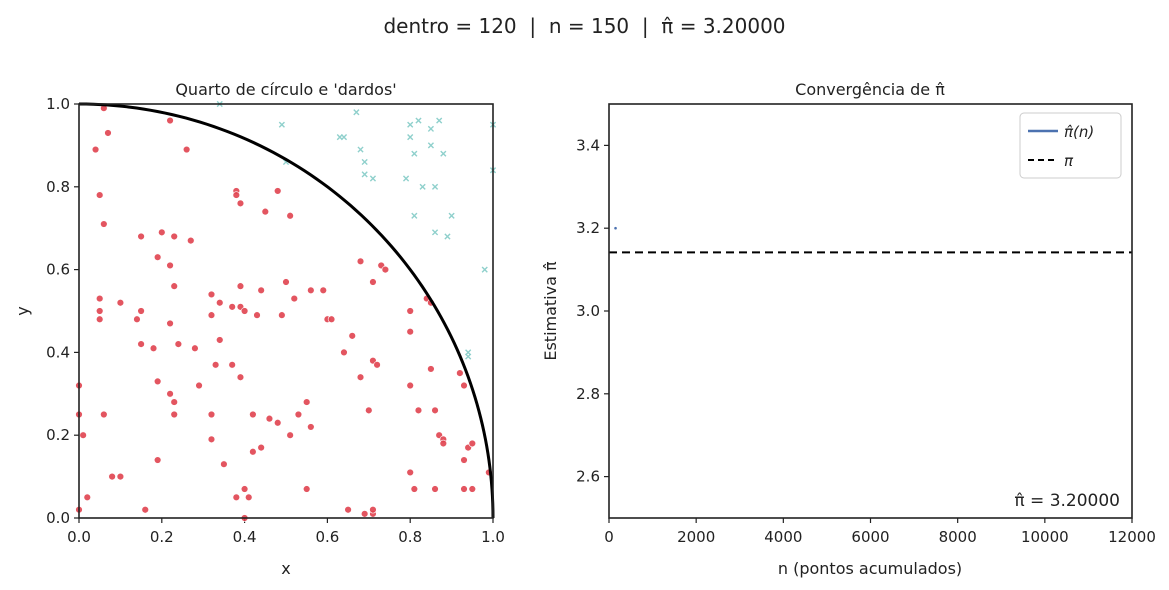 Image resolution: width=1169 pixels, height=590 pixels. Describe the element at coordinates (588, 394) in the screenshot. I see `convergence-y-tick-label: 2.8` at that location.